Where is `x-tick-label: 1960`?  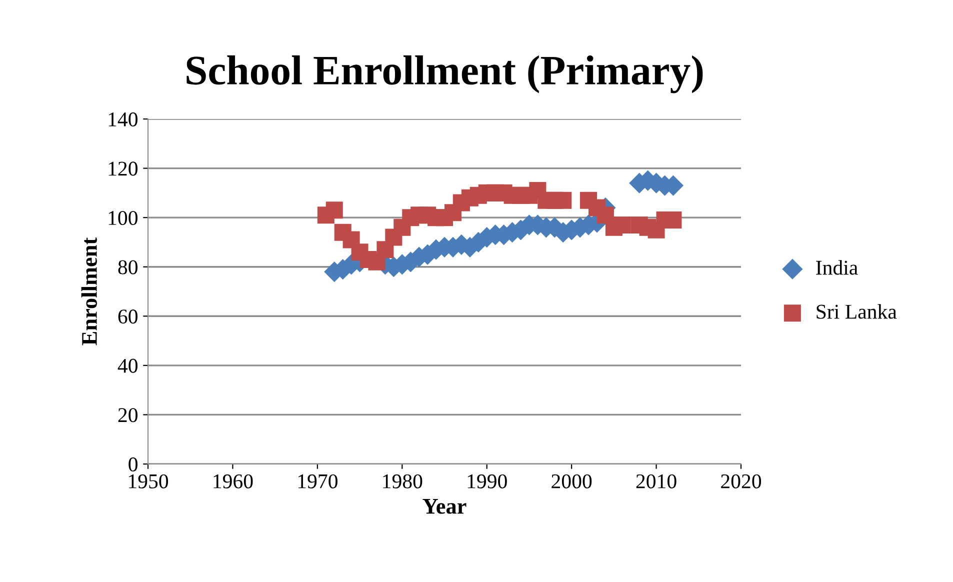
x-tick-label: 1960 is located at coordinates (233, 481).